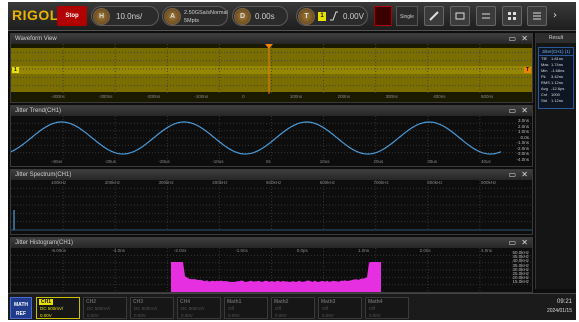  I want to click on channel-button-ch3: CH3 DC 500mV/0.00V, so click(152, 308).